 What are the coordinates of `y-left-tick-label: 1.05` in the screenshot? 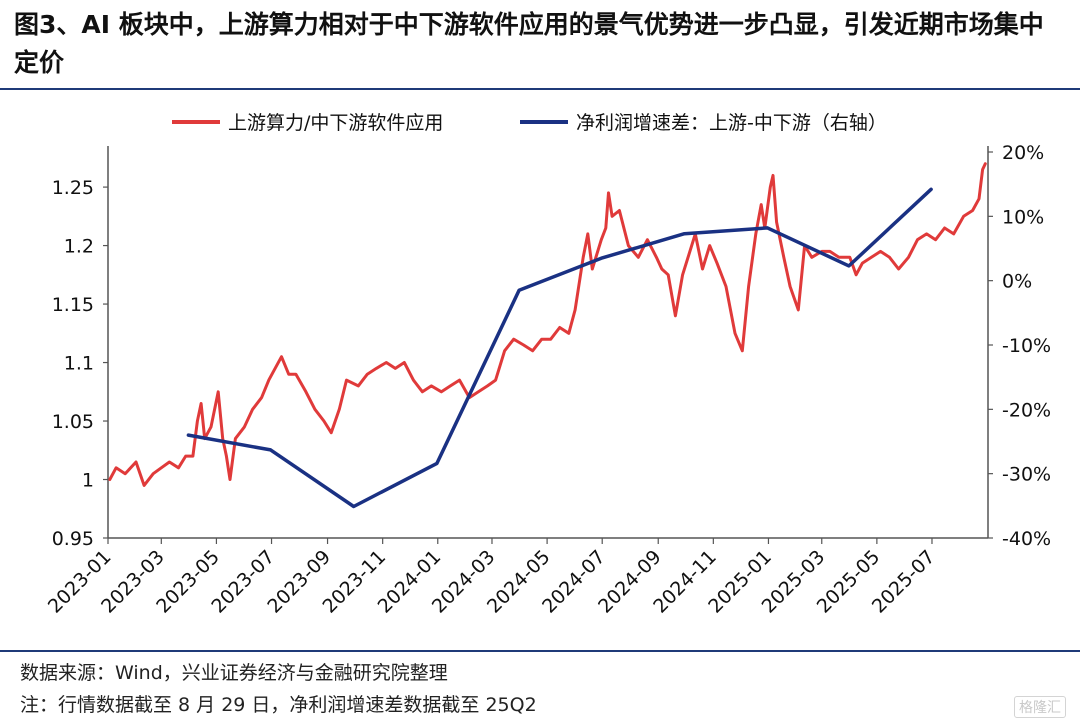 It's located at (73, 422).